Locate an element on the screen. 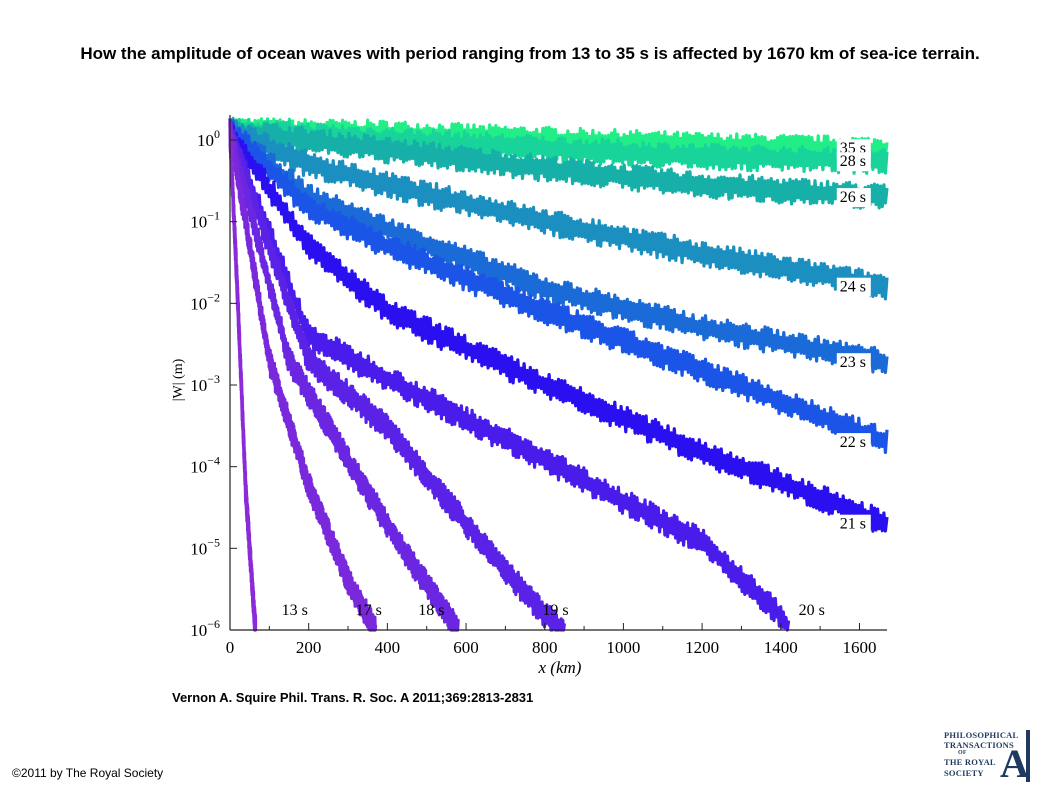 This screenshot has height=793, width=1058. series-label-19s: 19 s is located at coordinates (555, 610).